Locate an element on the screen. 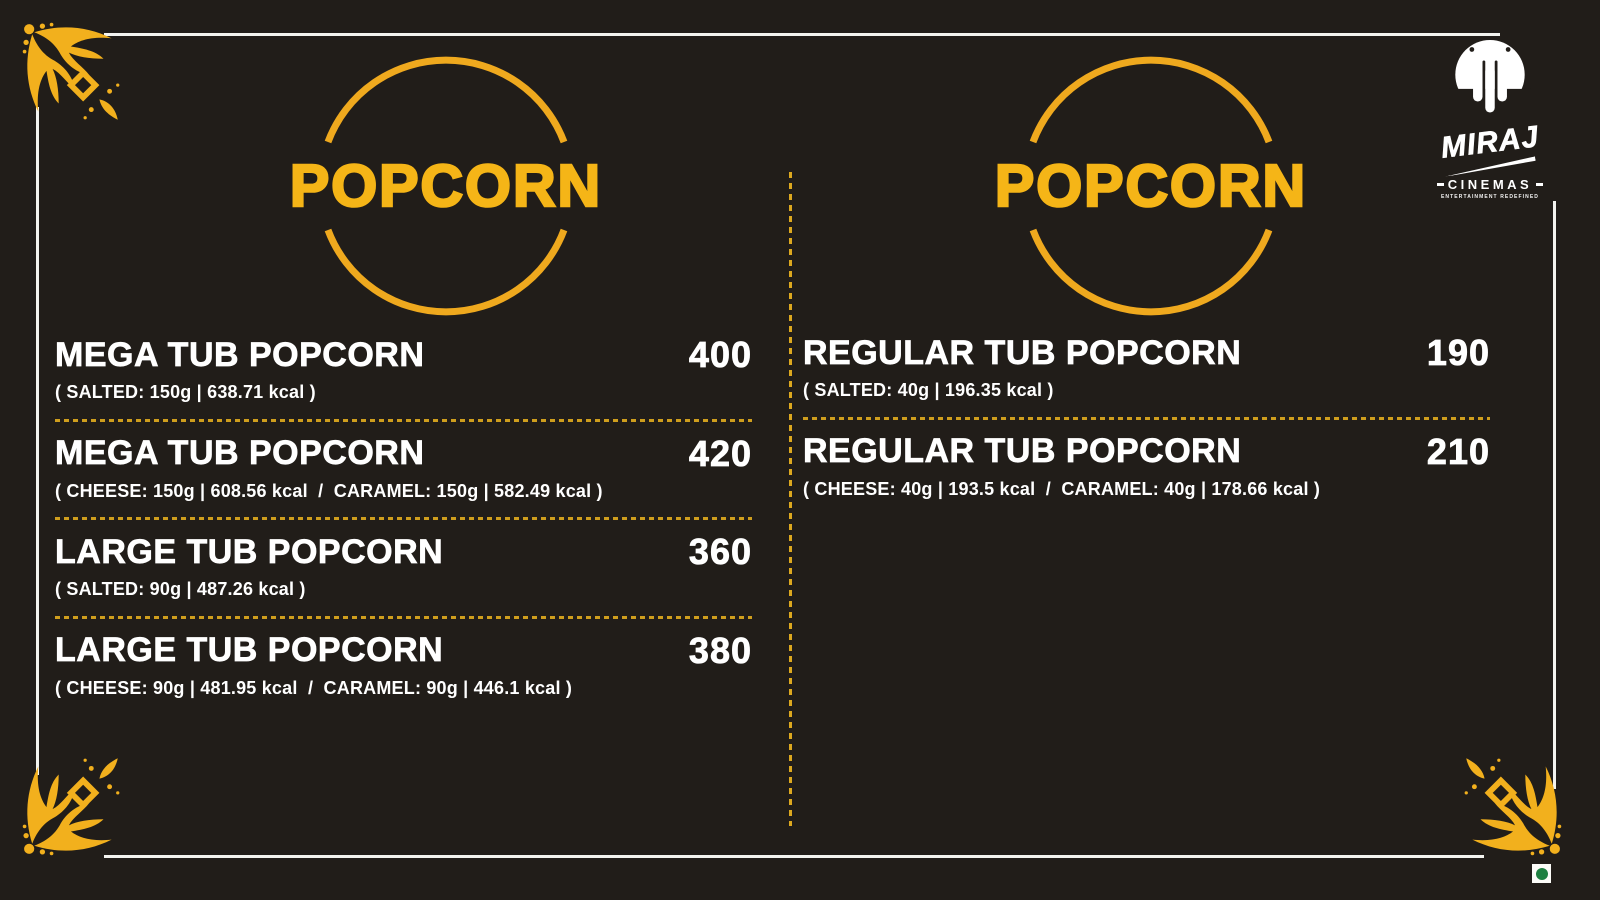 This screenshot has height=900, width=1600. logo-dash-left is located at coordinates (1440, 184).